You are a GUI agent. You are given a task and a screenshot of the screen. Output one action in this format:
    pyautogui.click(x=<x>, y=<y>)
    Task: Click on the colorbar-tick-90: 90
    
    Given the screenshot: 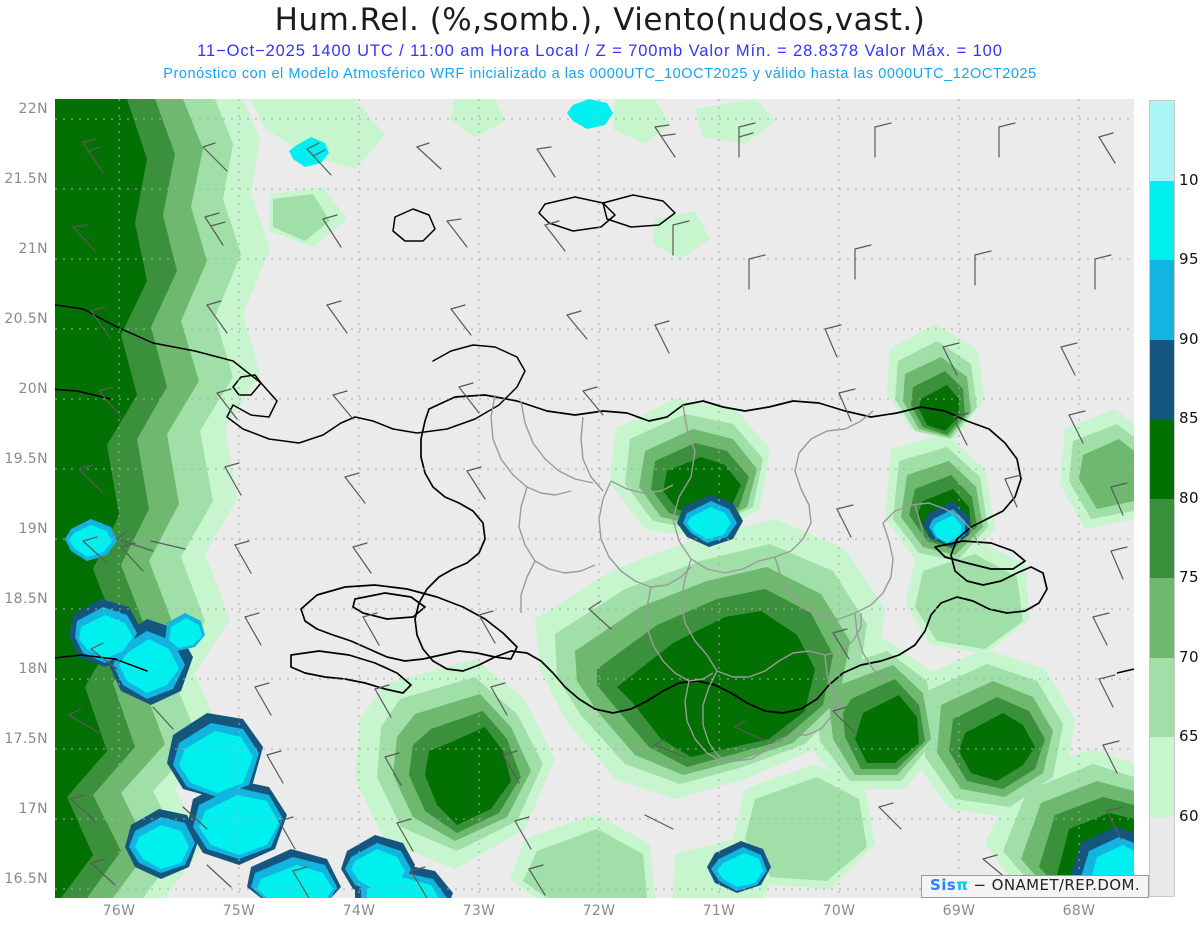 What is the action you would take?
    pyautogui.click(x=1189, y=338)
    